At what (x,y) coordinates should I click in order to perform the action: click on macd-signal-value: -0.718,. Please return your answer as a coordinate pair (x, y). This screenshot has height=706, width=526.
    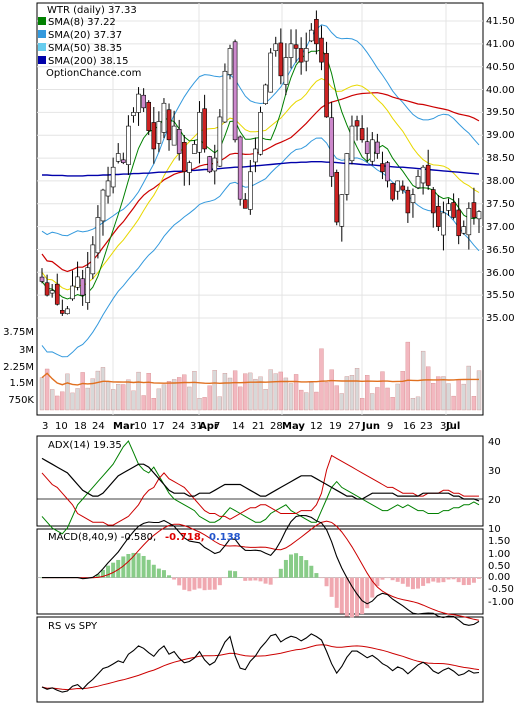
    Looking at the image, I should click on (185, 537).